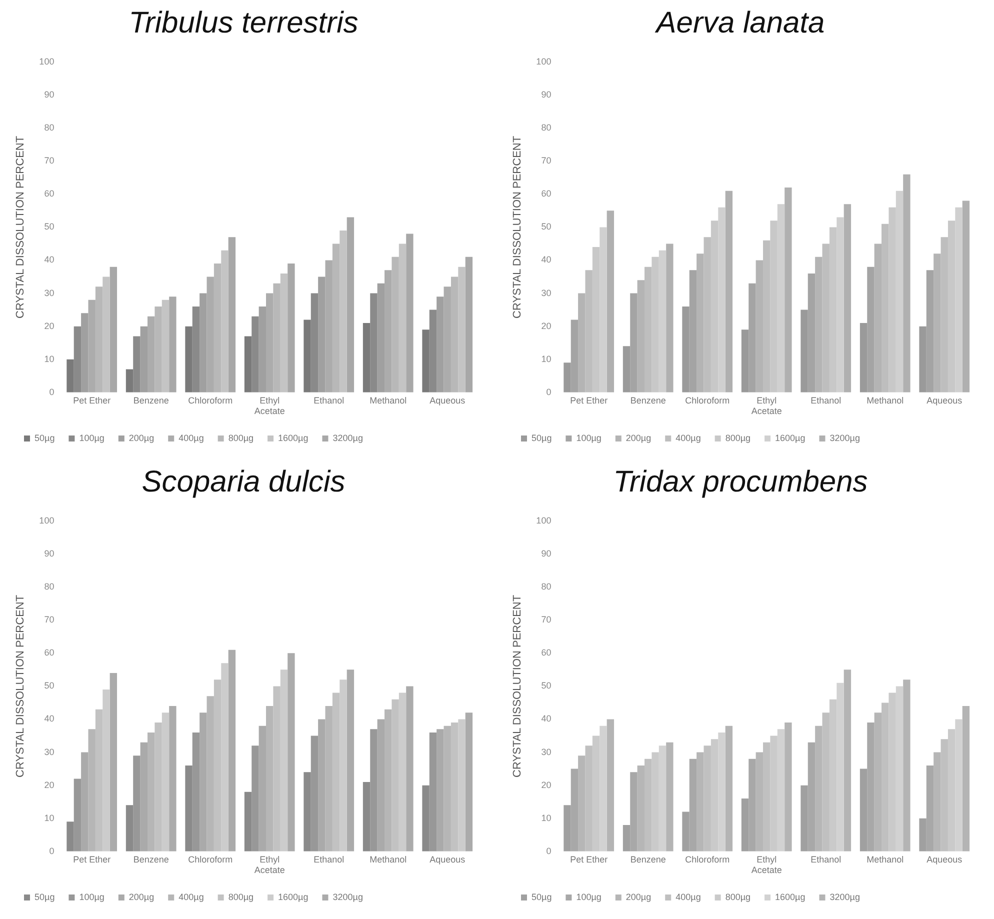 This screenshot has width=994, height=919. I want to click on y-axis-title: CRYSTAL DISSOLUTION PERCENT, so click(518, 686).